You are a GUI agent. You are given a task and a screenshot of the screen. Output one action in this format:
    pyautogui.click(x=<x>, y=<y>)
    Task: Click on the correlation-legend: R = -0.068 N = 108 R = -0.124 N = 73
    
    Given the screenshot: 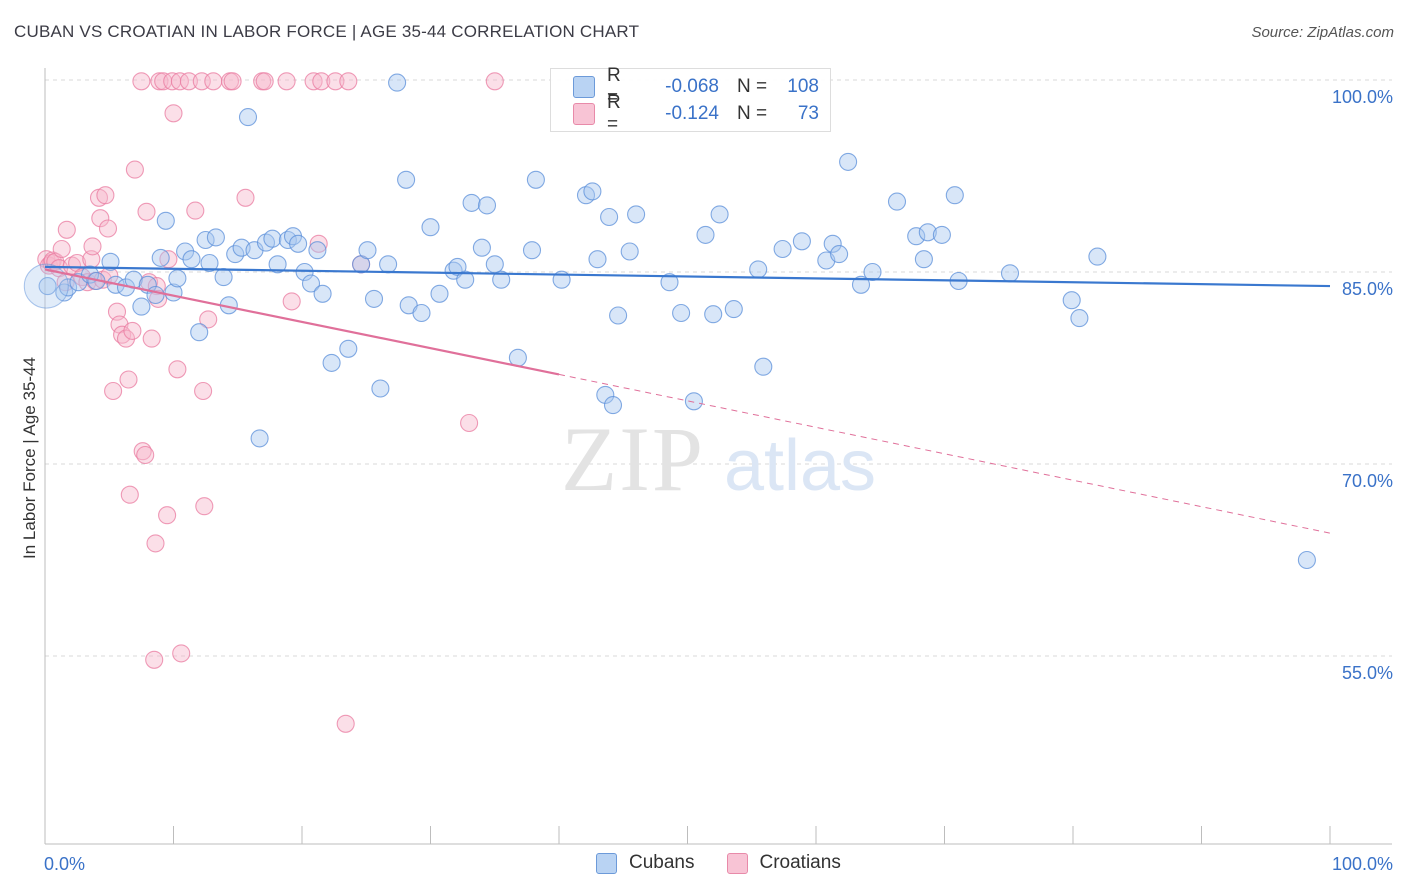 What is the action you would take?
    pyautogui.click(x=690, y=100)
    